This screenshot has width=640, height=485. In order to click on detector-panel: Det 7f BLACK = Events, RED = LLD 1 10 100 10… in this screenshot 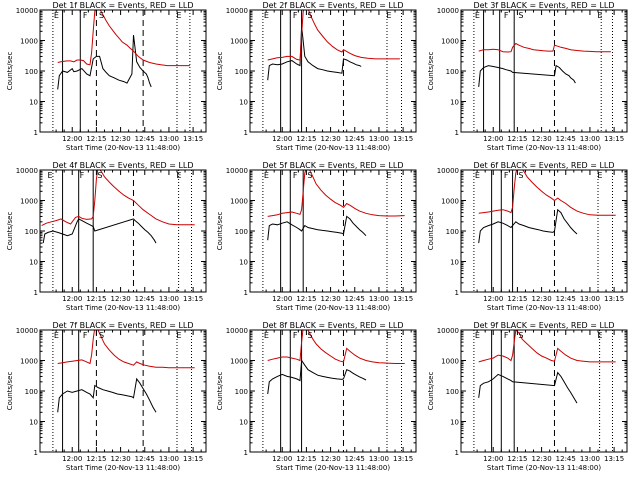, I will do `click(106, 396)`.